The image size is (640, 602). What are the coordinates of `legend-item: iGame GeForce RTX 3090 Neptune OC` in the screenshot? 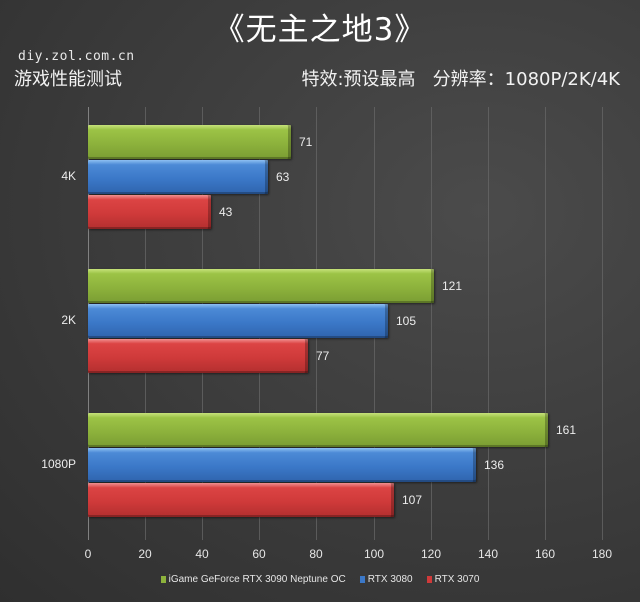 It's located at (253, 579).